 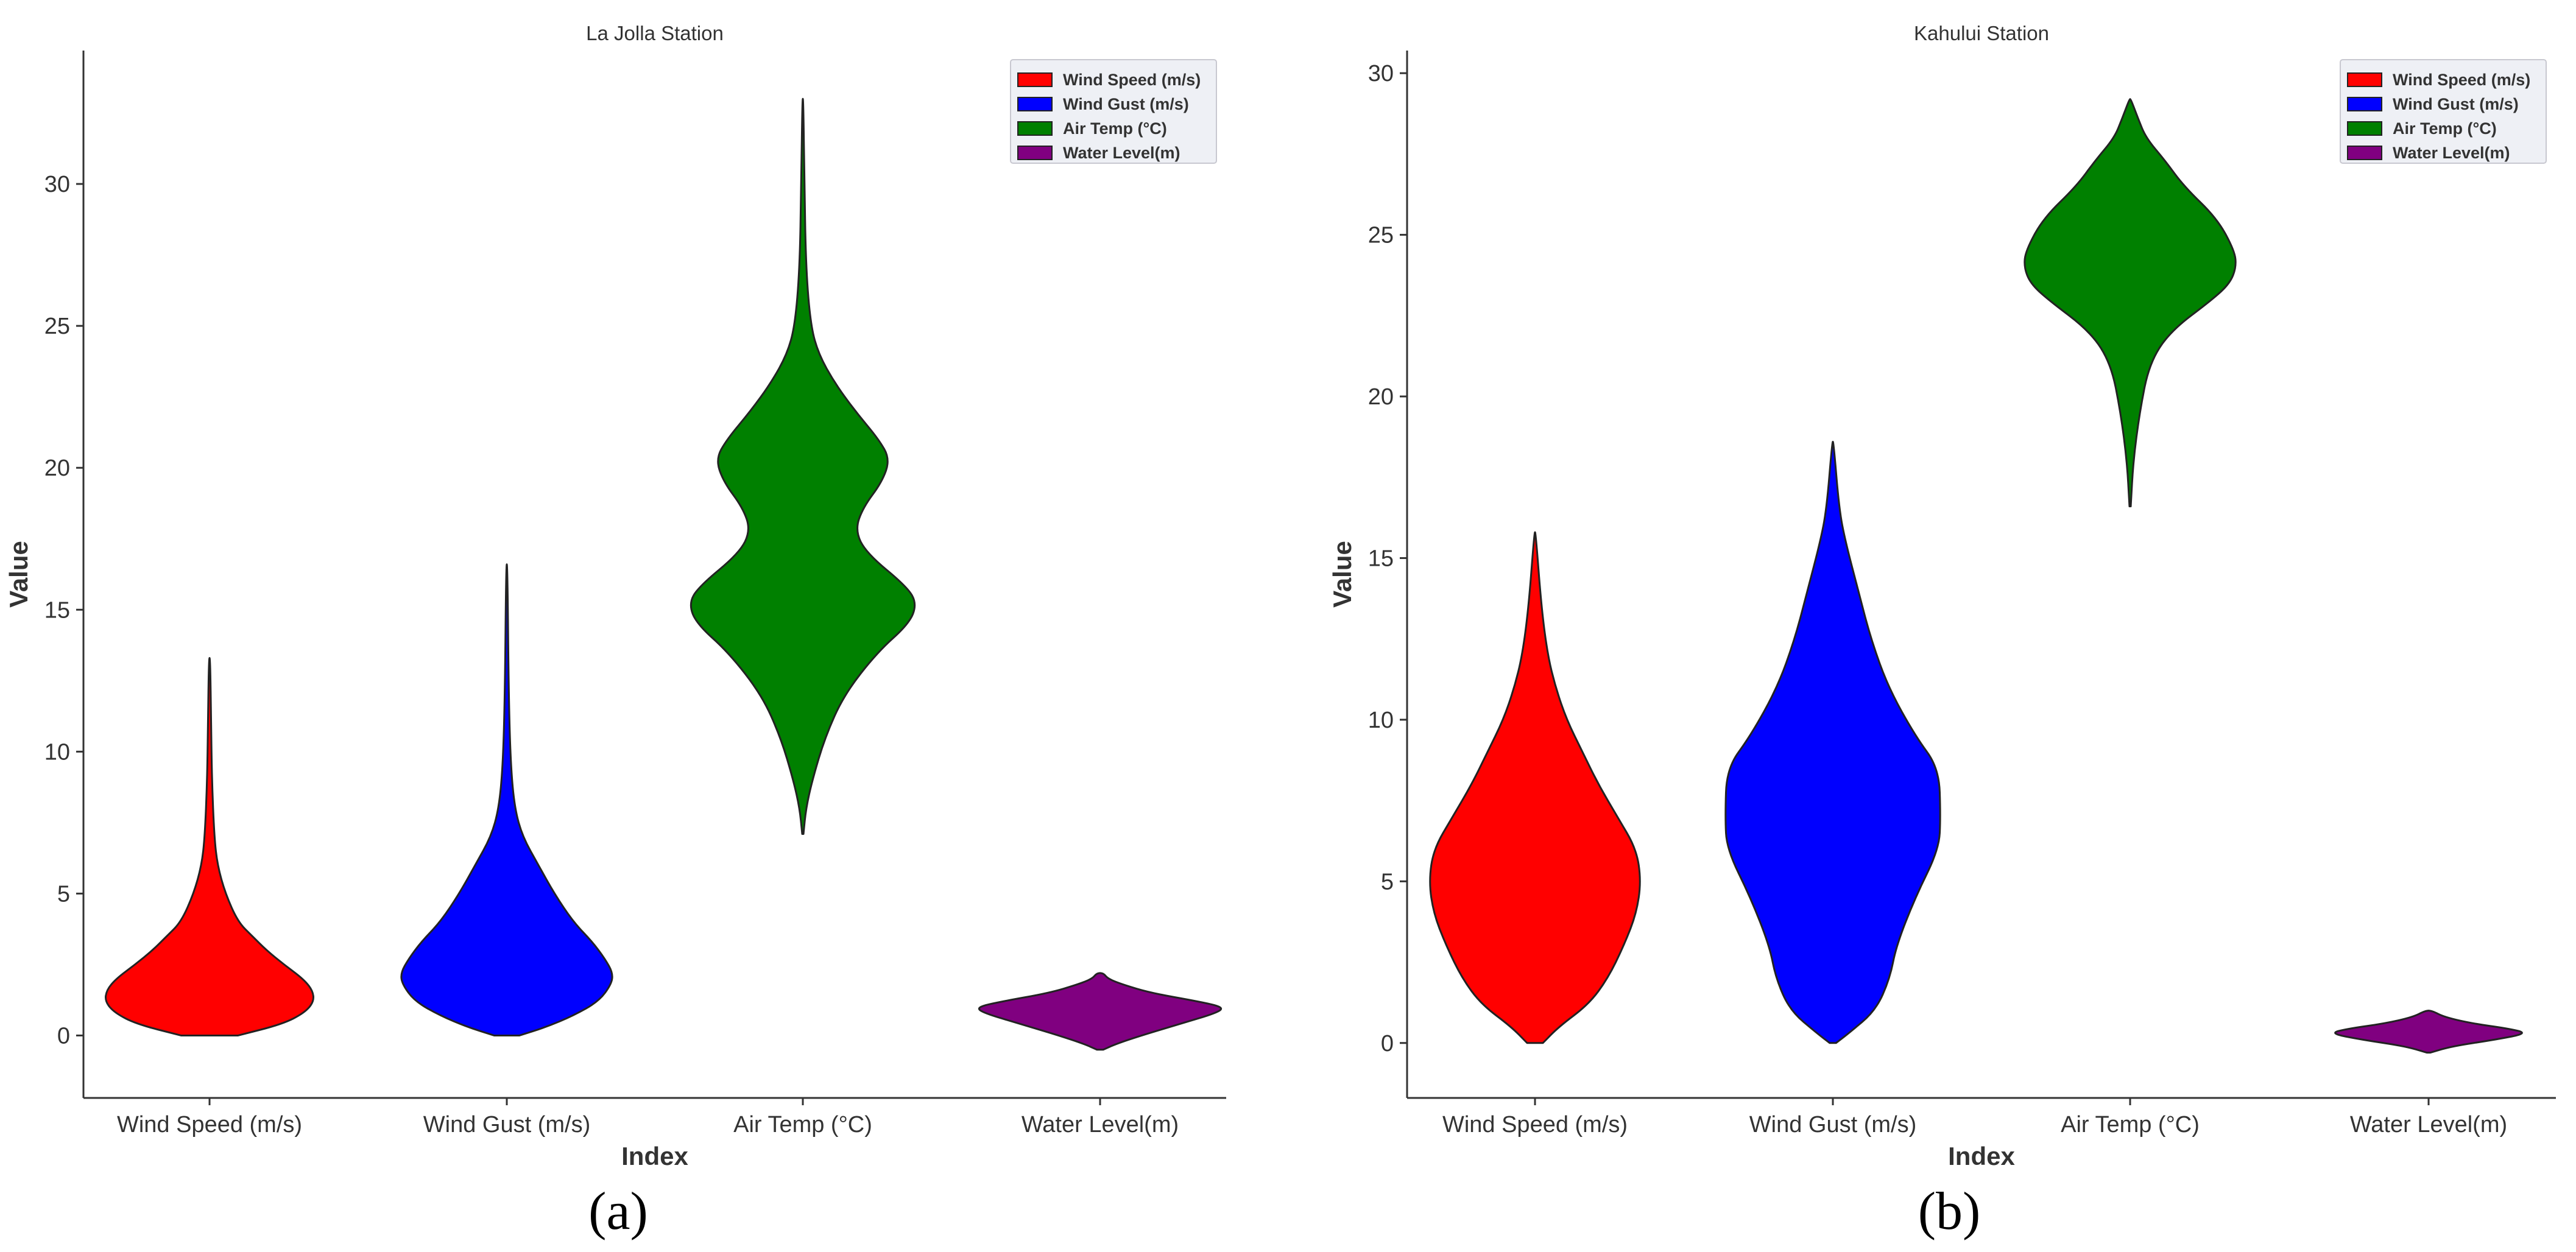 What do you see at coordinates (1949, 1211) in the screenshot?
I see `panel-caption: (b)` at bounding box center [1949, 1211].